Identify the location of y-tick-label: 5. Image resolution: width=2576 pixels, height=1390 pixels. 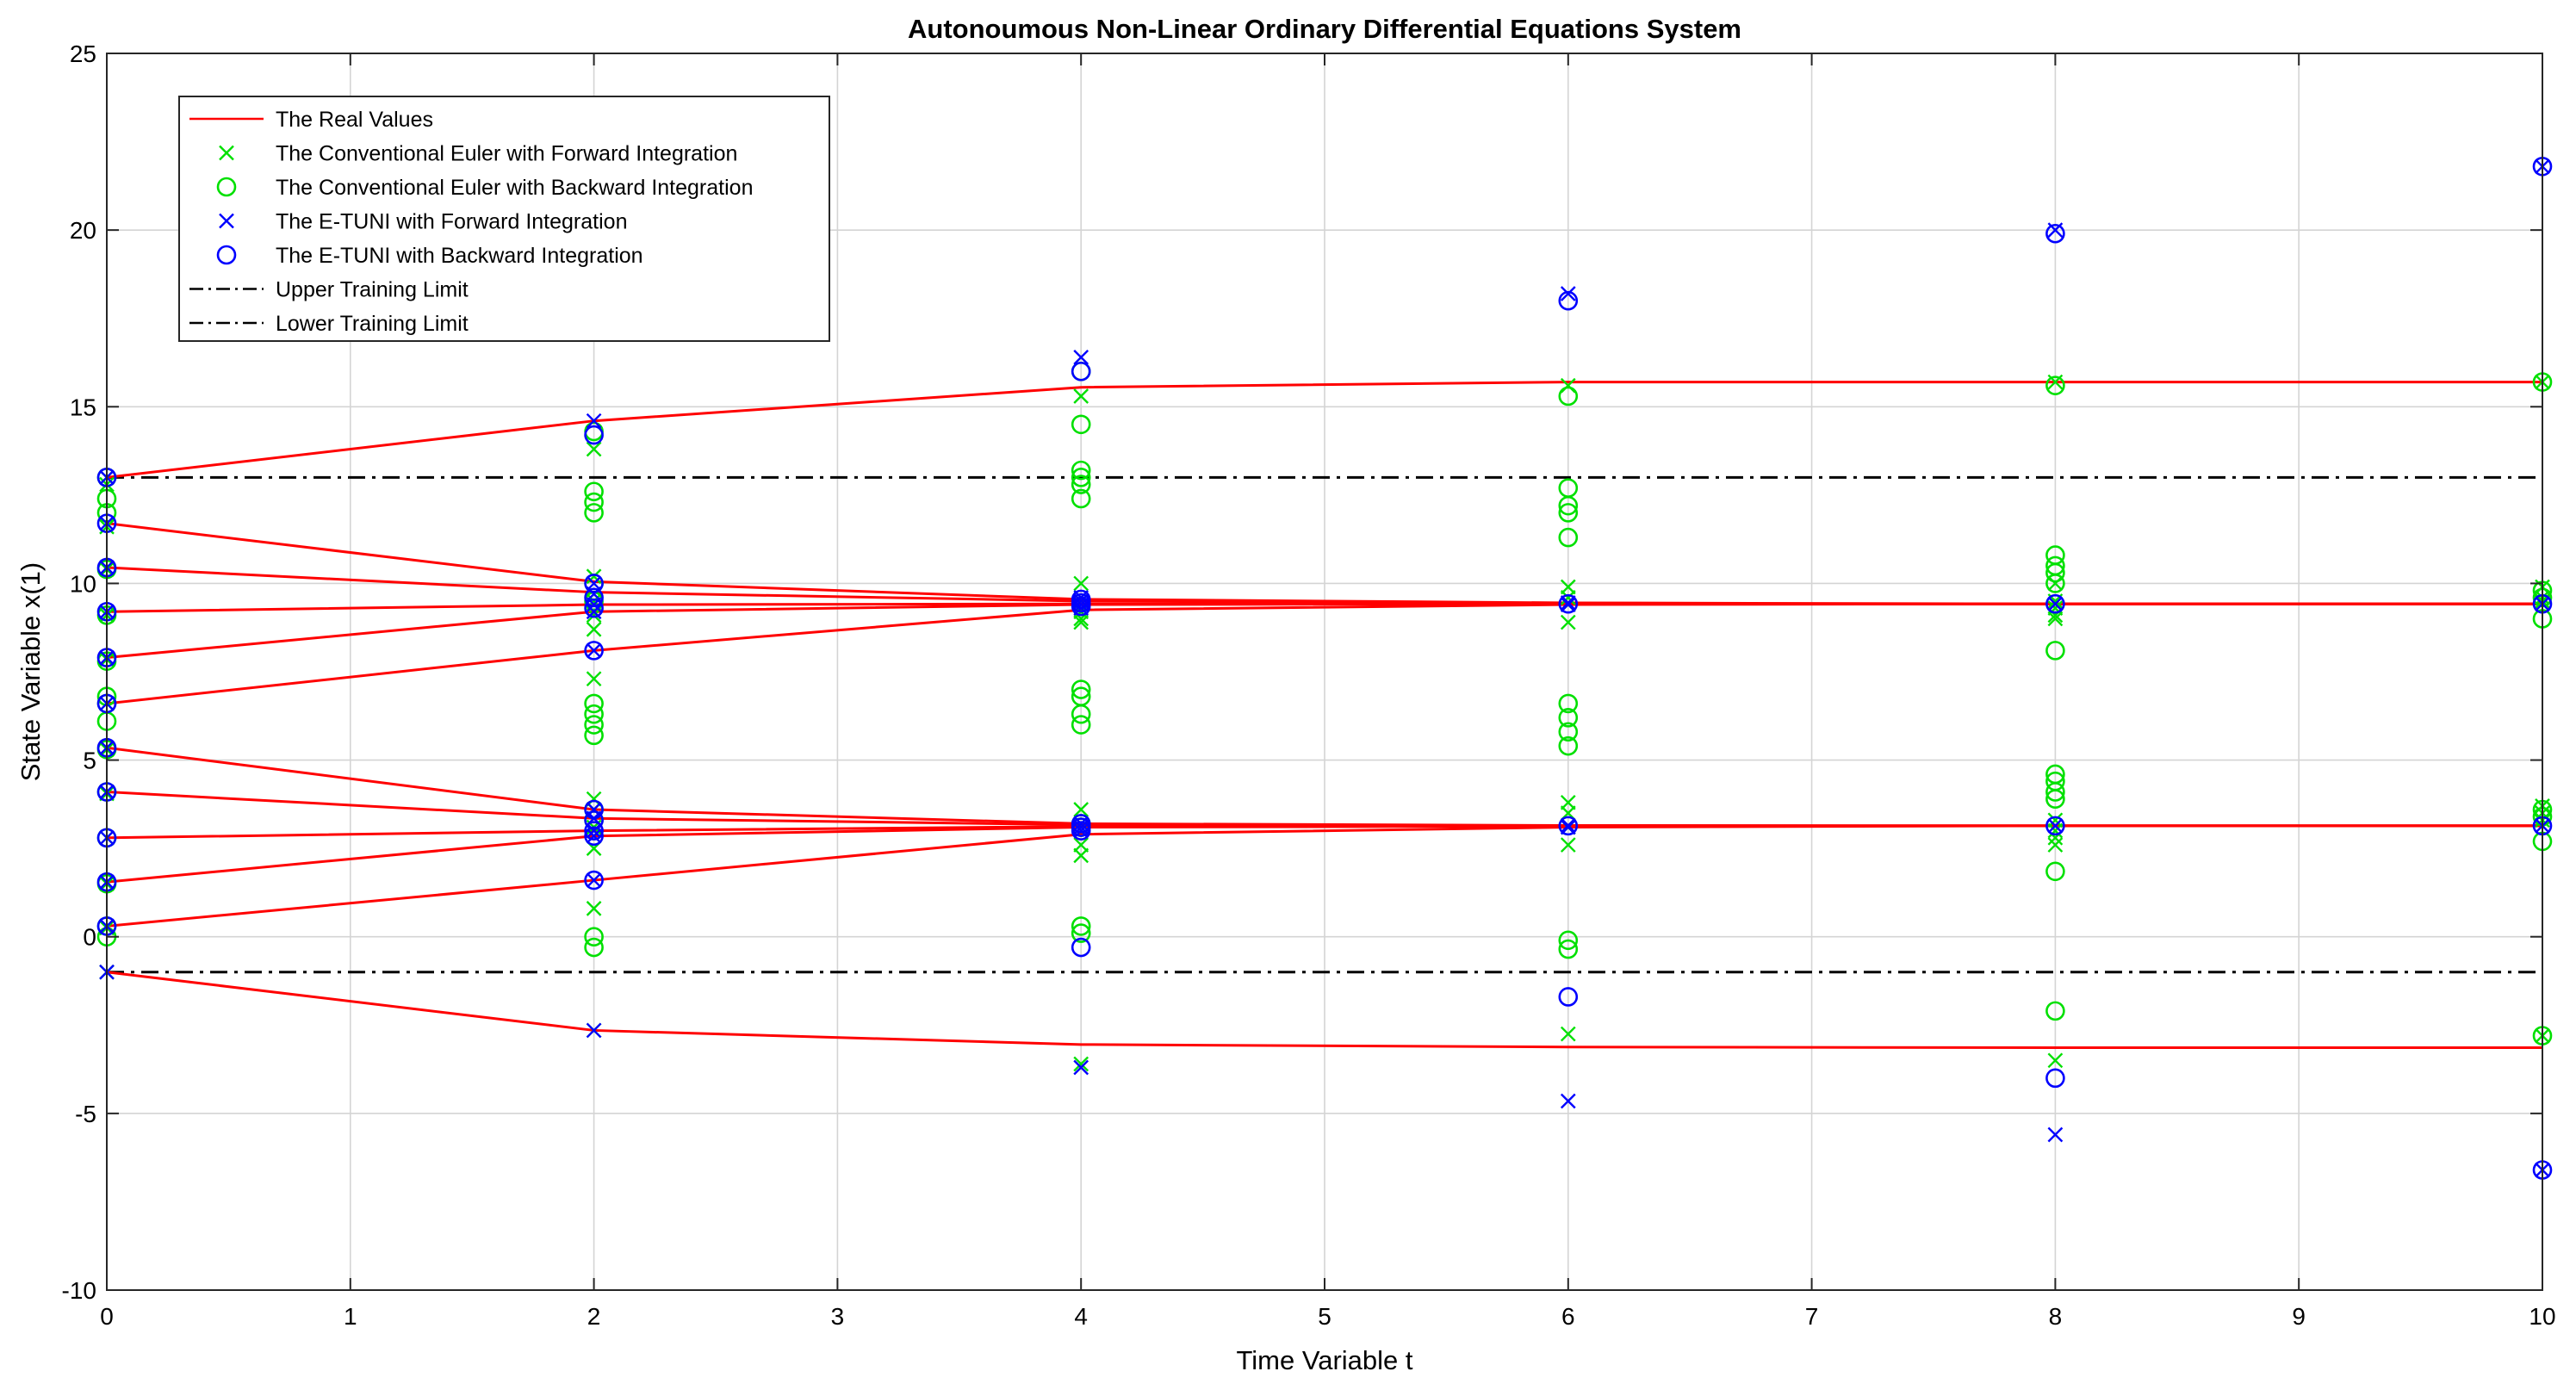
(90, 761).